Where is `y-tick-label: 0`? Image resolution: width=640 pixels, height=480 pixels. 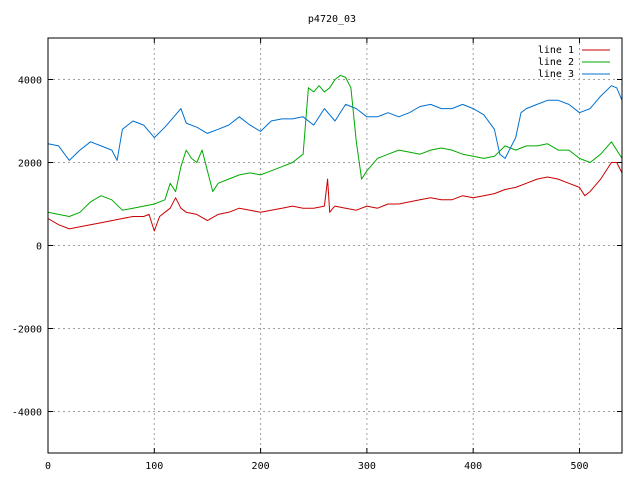
y-tick-label: 0 is located at coordinates (39, 247).